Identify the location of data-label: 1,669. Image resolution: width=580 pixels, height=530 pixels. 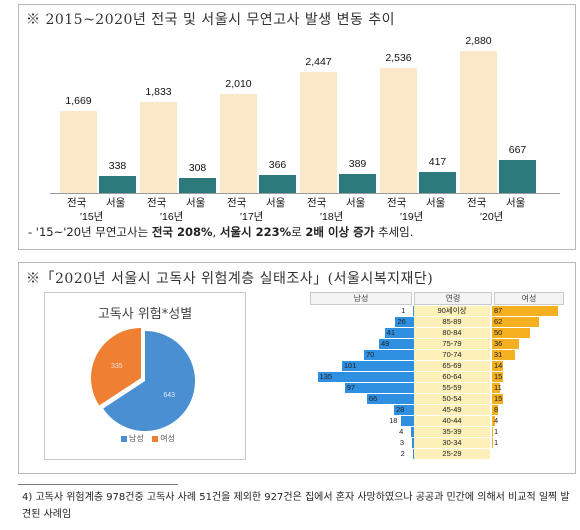
(78, 100).